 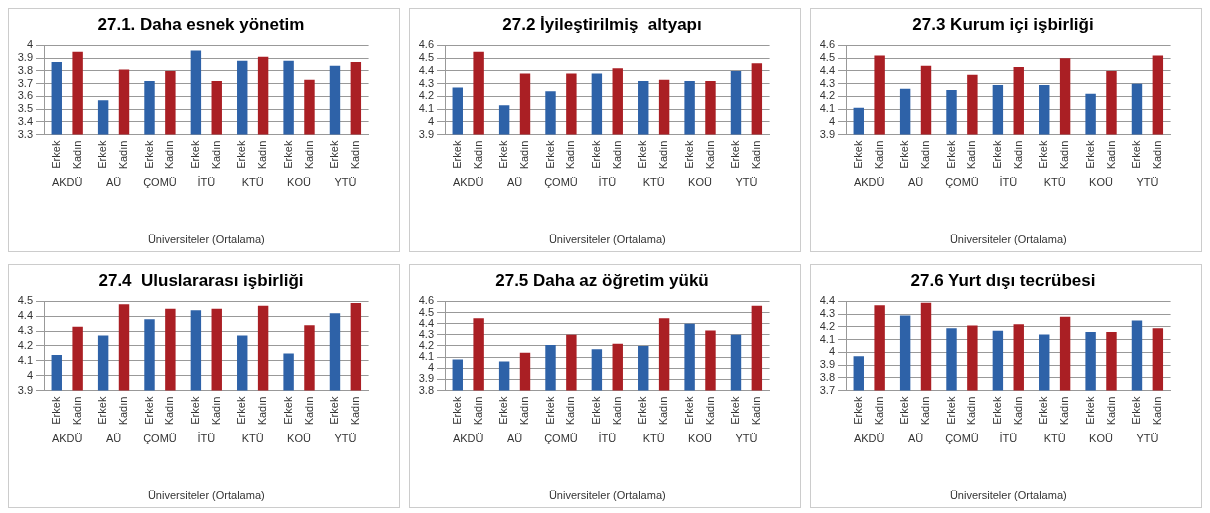 I want to click on y-tick-label: 3.3, so click(x=25, y=133).